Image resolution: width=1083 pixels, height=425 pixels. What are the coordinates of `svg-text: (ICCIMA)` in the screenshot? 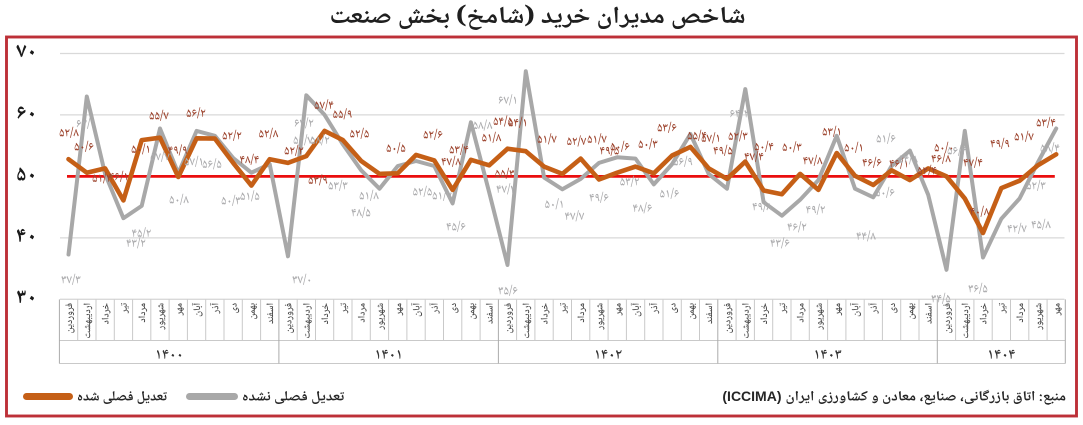 It's located at (751, 396).